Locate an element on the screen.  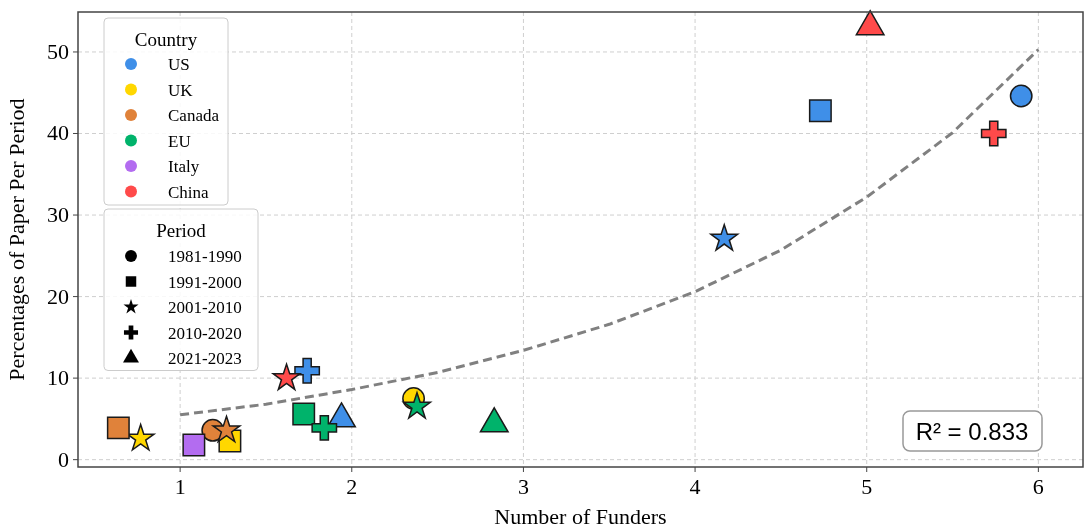
x-axis-title: Number of Funders is located at coordinates (580, 516).